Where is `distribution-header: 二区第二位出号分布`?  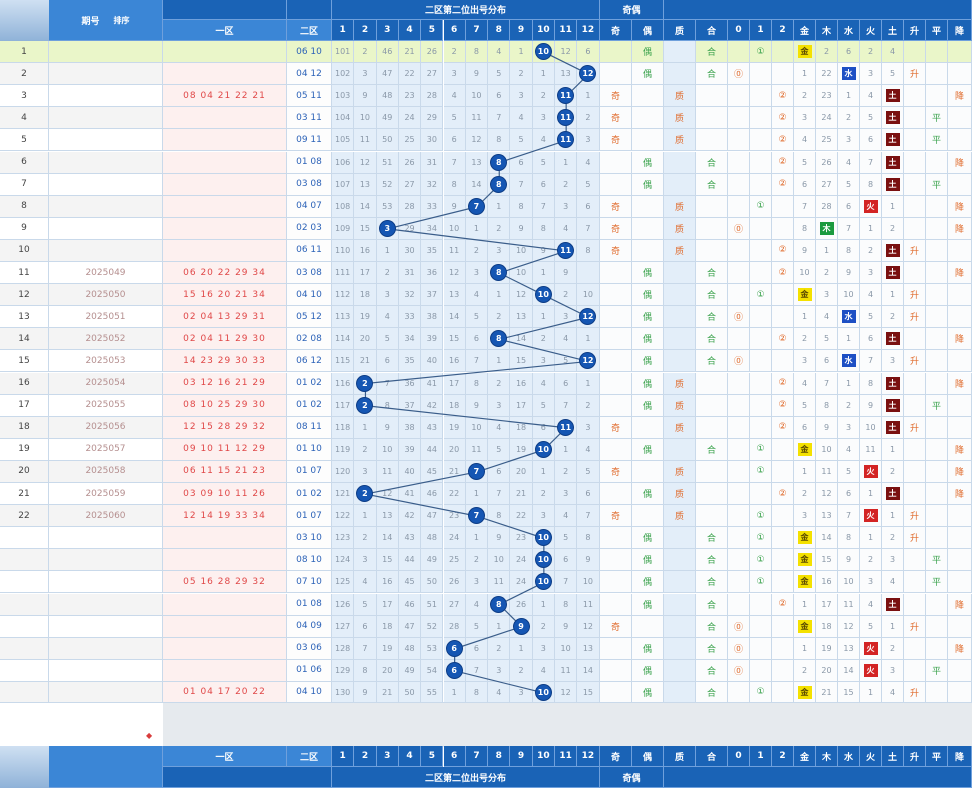
distribution-header: 二区第二位出号分布 is located at coordinates (466, 10).